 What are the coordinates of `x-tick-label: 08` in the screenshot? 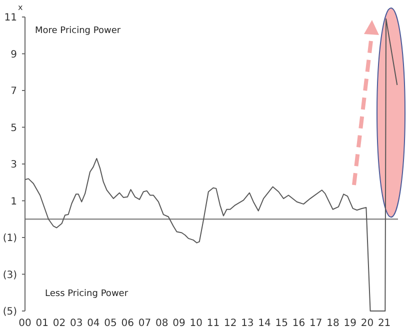 It's located at (162, 323).